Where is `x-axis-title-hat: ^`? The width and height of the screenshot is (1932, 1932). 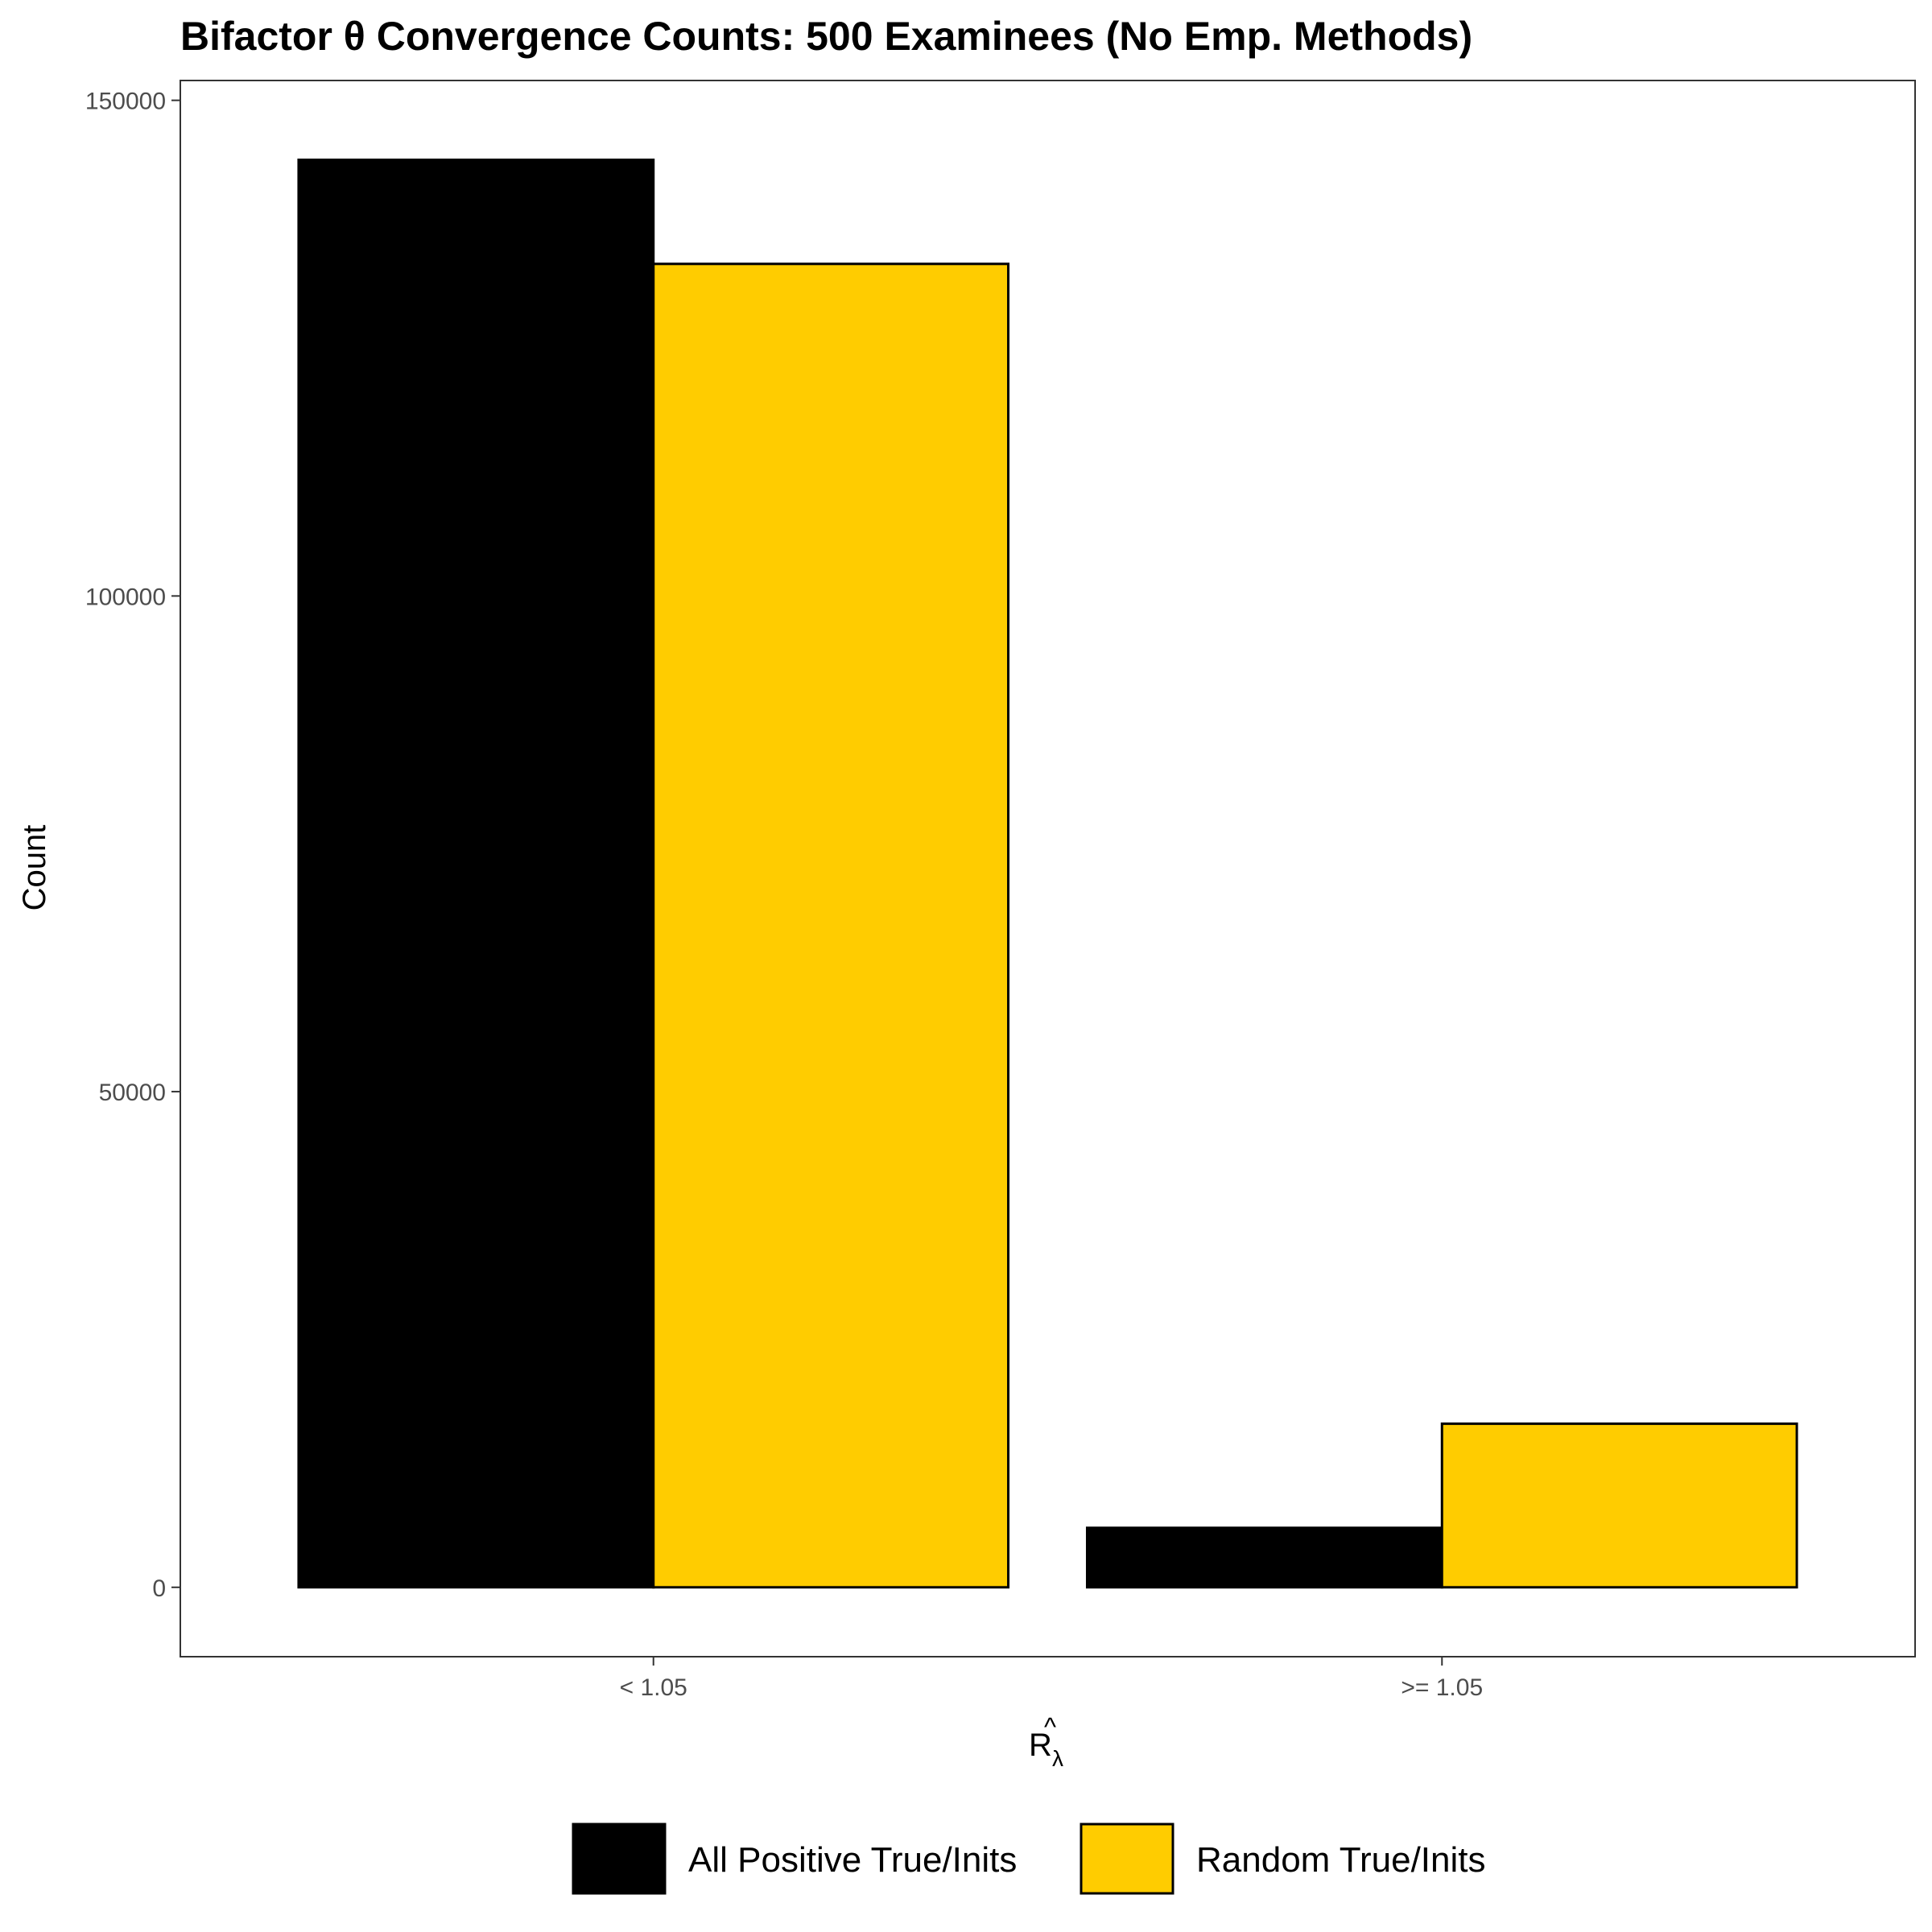
x-axis-title-hat: ^ is located at coordinates (1050, 1726).